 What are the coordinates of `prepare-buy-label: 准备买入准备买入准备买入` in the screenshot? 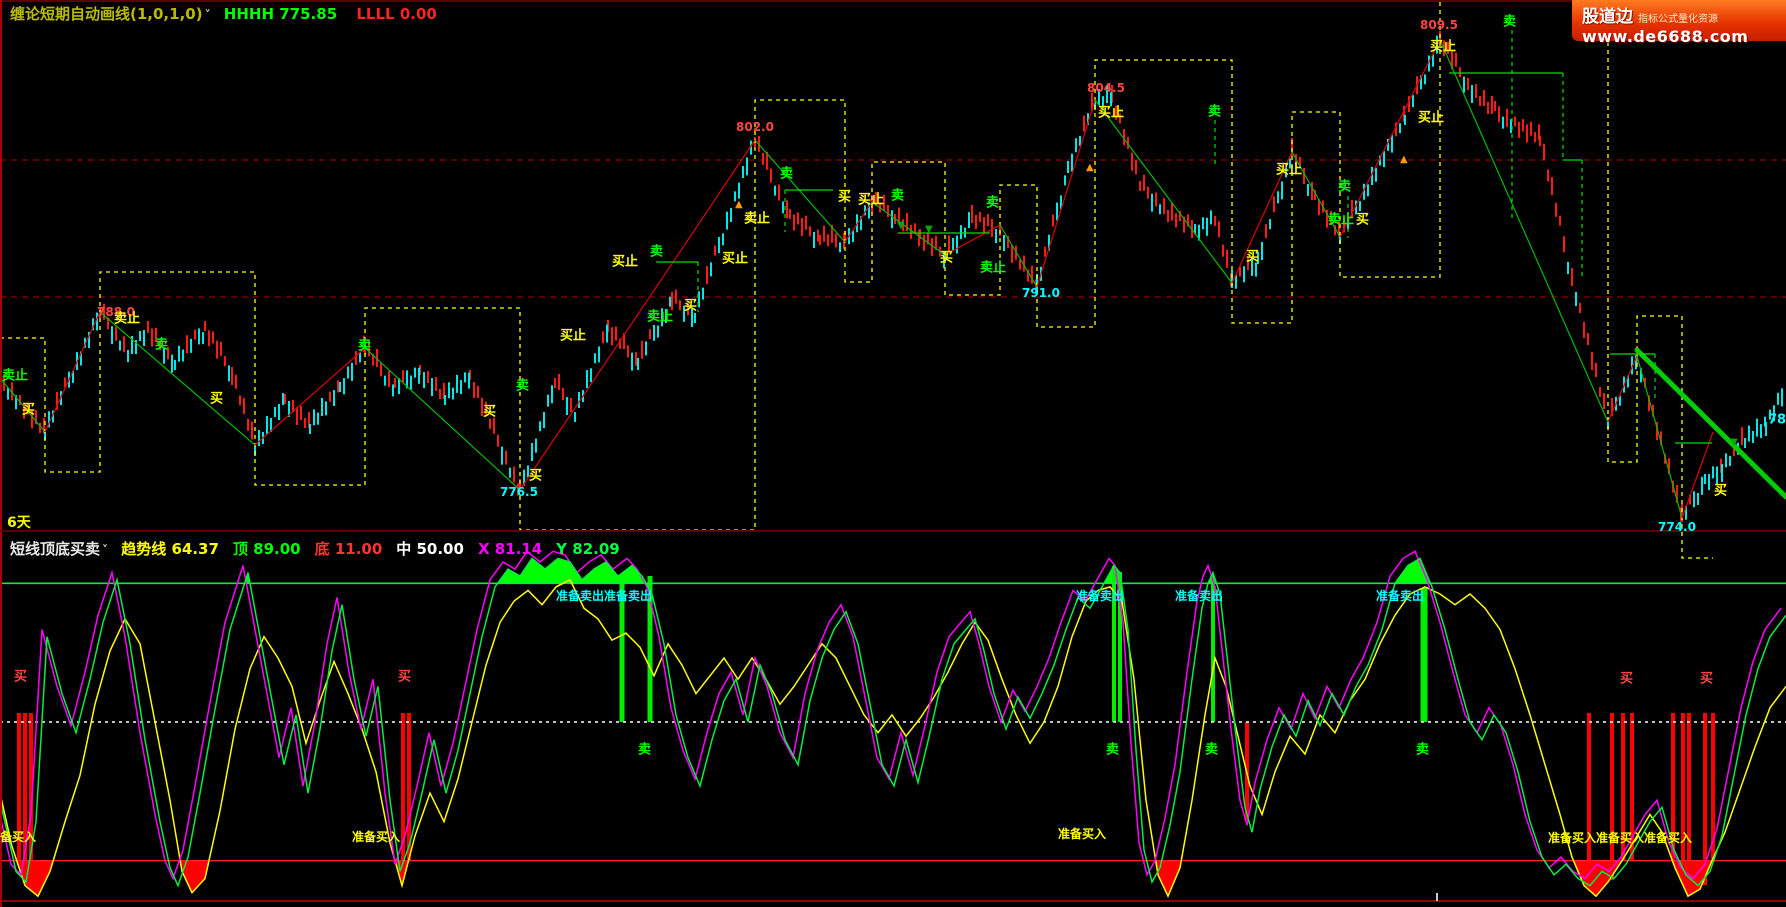 It's located at (1620, 838).